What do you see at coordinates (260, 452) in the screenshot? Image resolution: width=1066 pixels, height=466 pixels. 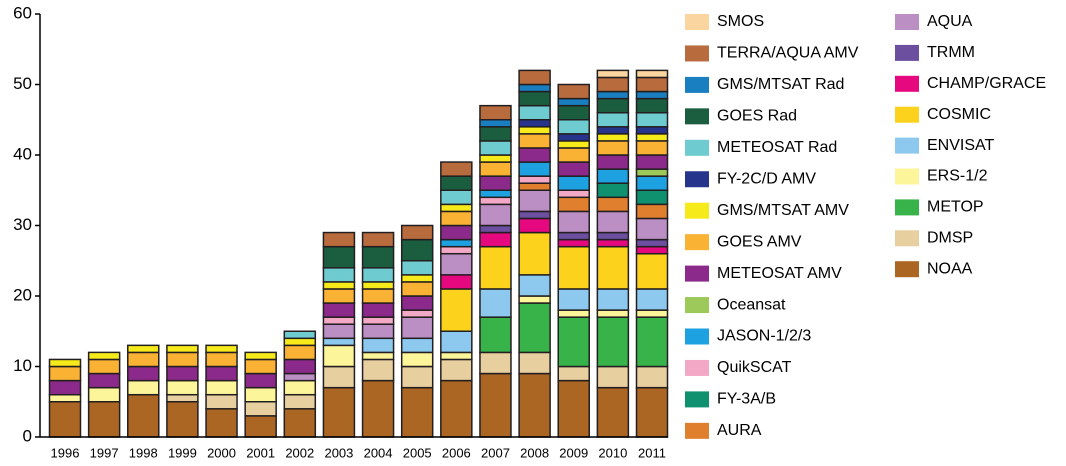 I see `x-tick-label: 2001` at bounding box center [260, 452].